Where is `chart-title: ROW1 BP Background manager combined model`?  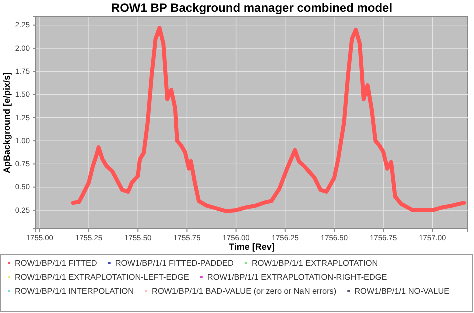 chart-title: ROW1 BP Background manager combined model is located at coordinates (252, 8).